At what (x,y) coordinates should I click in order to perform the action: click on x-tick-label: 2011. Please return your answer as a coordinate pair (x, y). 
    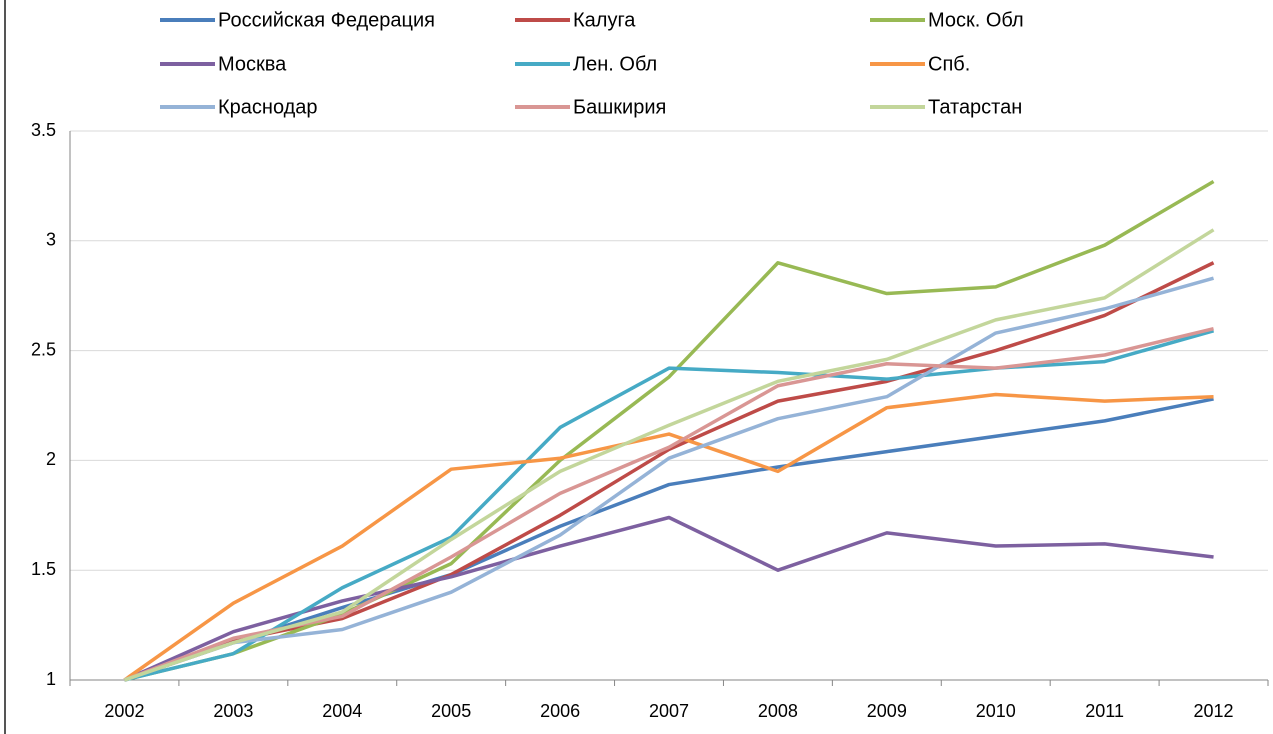
    Looking at the image, I should click on (1104, 711).